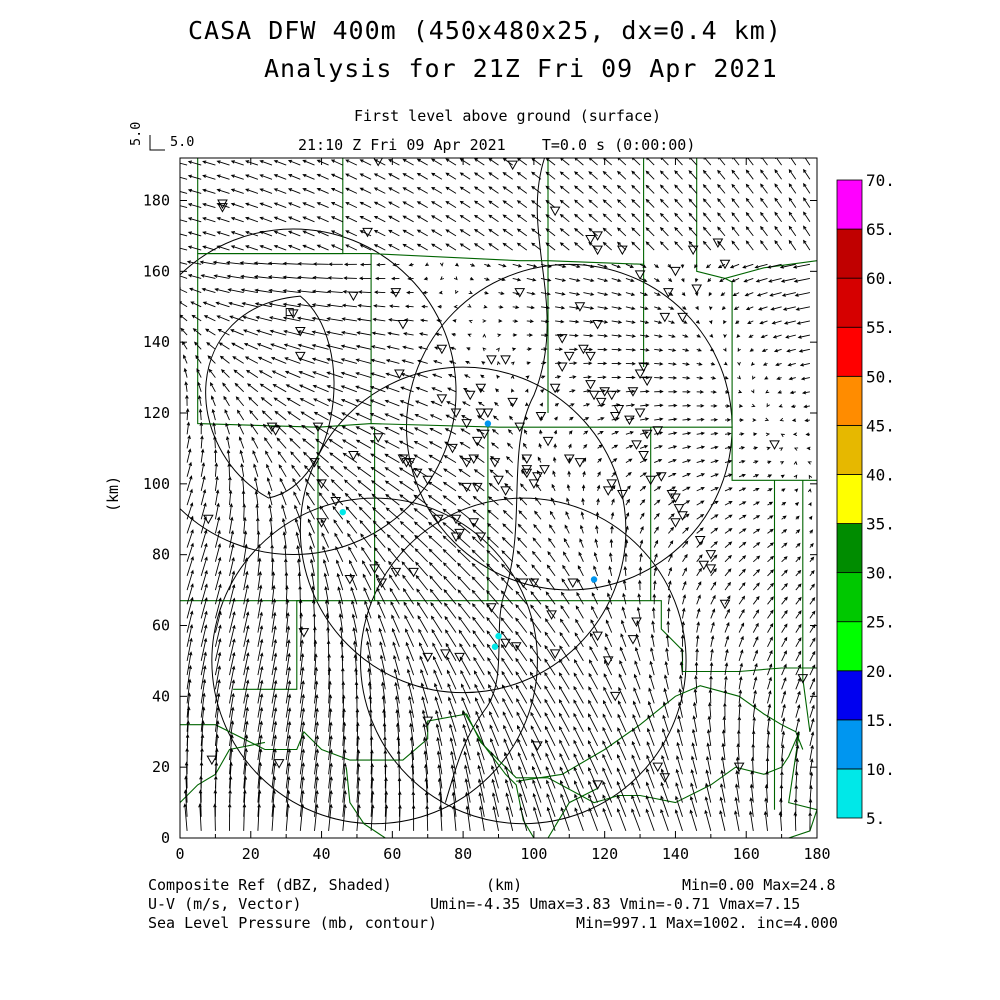 This screenshot has height=1000, width=1000. What do you see at coordinates (880, 524) in the screenshot?
I see `colorbar-label: 35.` at bounding box center [880, 524].